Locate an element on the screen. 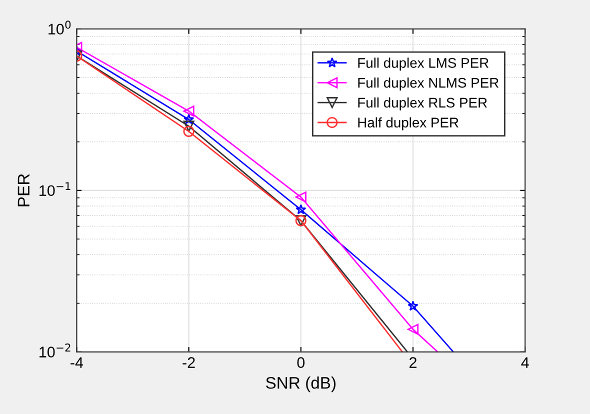  y-axis-title: PER is located at coordinates (24, 190).